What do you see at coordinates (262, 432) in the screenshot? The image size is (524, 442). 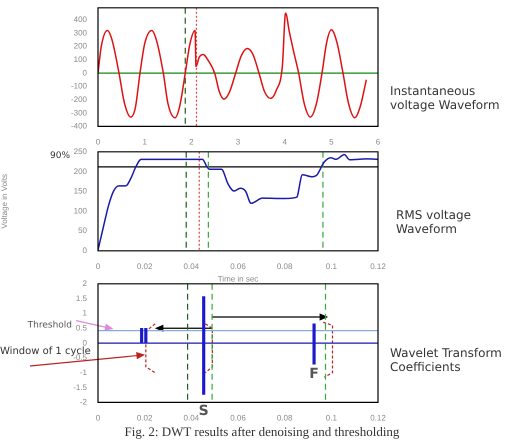 I see `caption: Fig. 2: DWT results after denoising and thresholding` at bounding box center [262, 432].